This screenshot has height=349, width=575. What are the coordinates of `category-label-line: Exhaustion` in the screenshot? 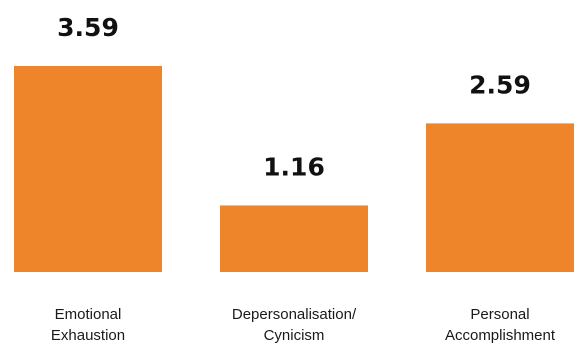 It's located at (88, 335).